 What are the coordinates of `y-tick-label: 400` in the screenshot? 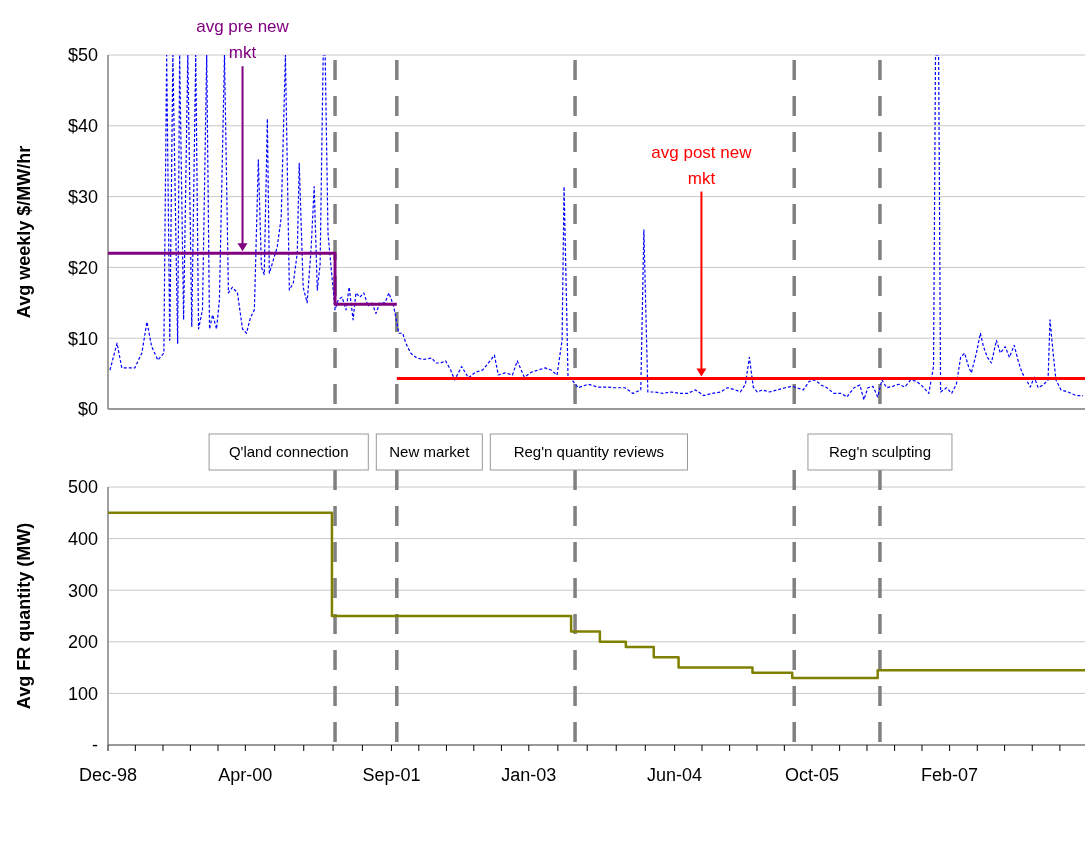 It's located at (82, 538).